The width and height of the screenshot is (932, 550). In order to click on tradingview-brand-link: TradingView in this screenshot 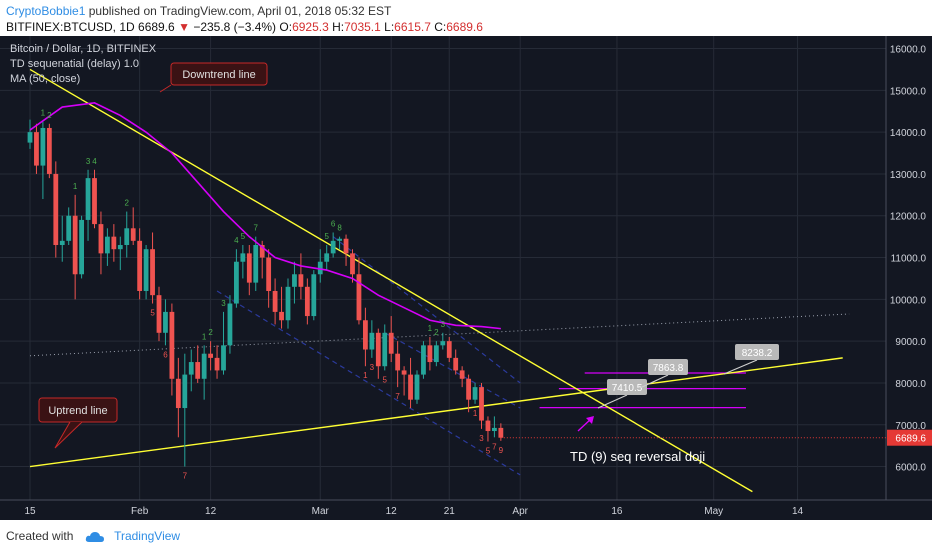, I will do `click(147, 536)`.